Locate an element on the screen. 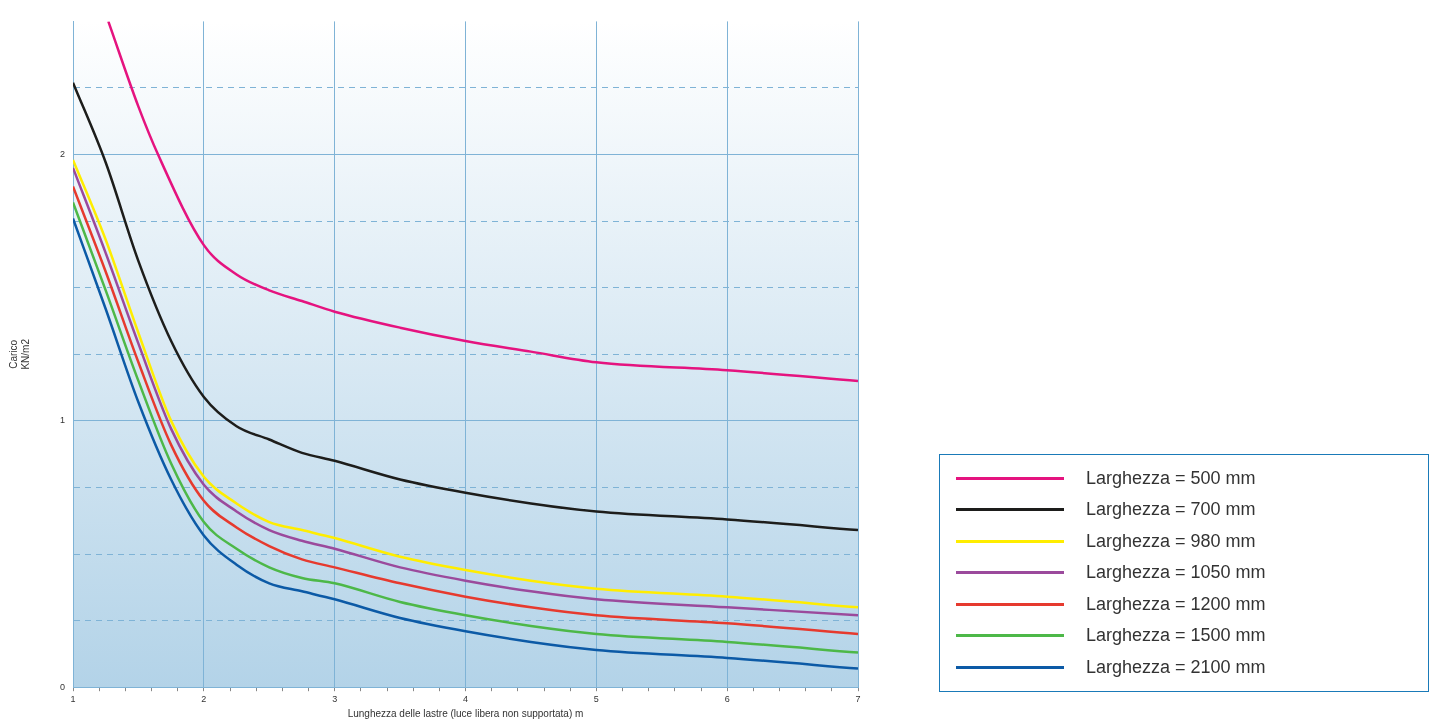 This screenshot has height=720, width=1429. y-tick-label: 2 is located at coordinates (62, 154).